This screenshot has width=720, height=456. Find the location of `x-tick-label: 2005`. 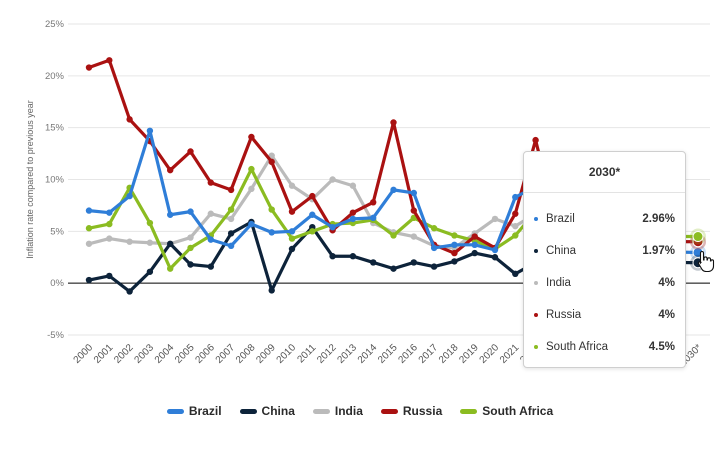

x-tick-label: 2005 is located at coordinates (185, 354).